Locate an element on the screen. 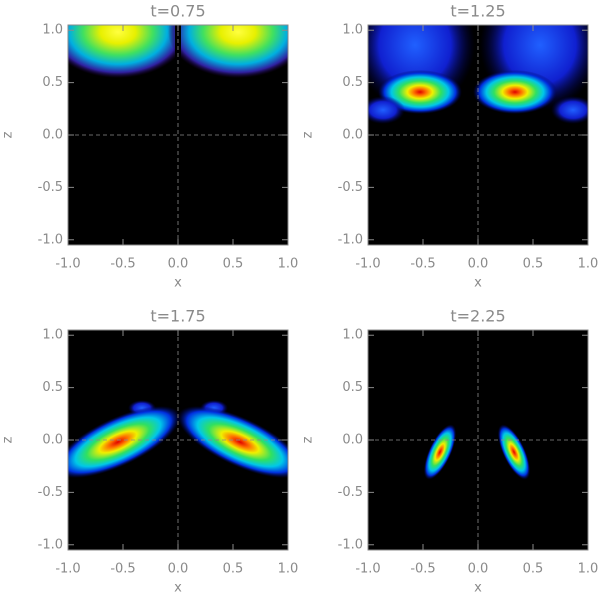  panel-title: t=2.25 is located at coordinates (477, 316).